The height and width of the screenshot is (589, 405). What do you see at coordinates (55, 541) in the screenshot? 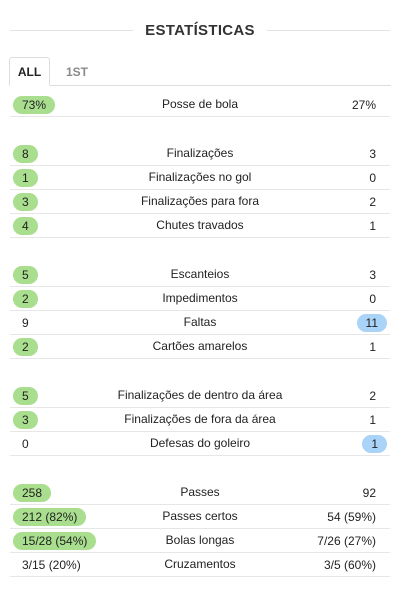
I see `home-value: 15/28 (54%)` at bounding box center [55, 541].